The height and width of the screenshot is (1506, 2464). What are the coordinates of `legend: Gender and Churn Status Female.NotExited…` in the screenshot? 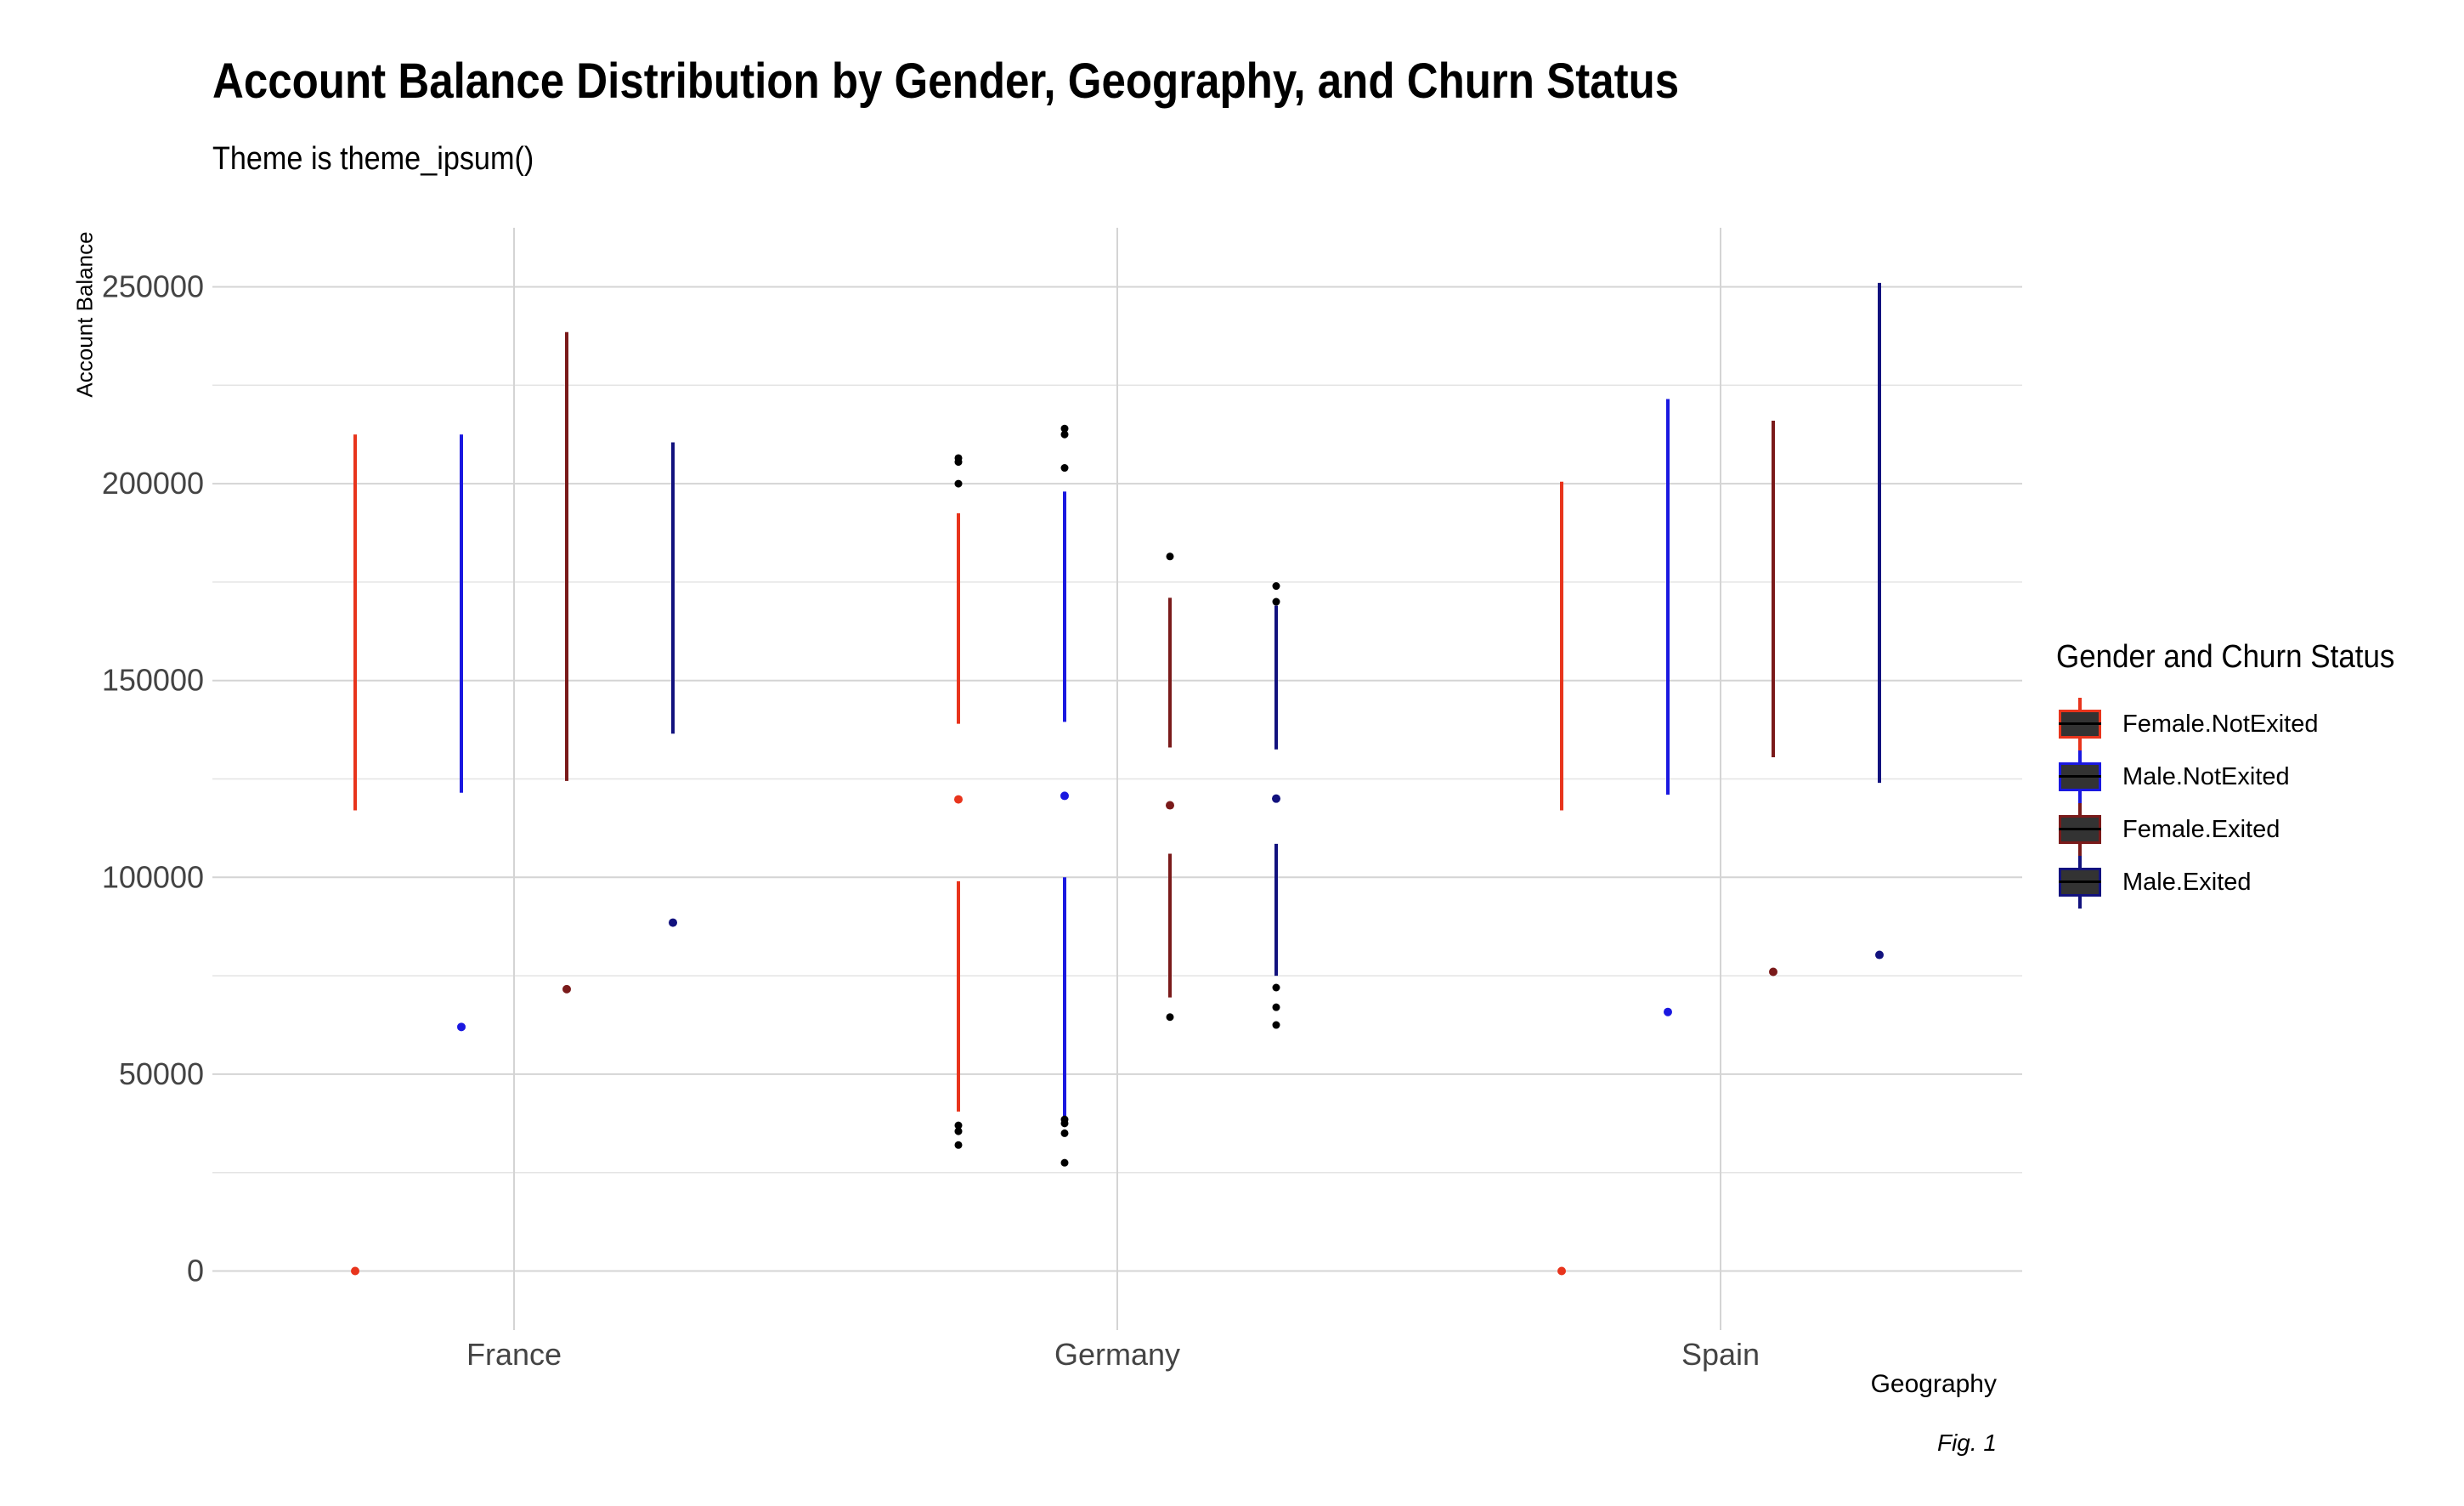 It's located at (2240, 774).